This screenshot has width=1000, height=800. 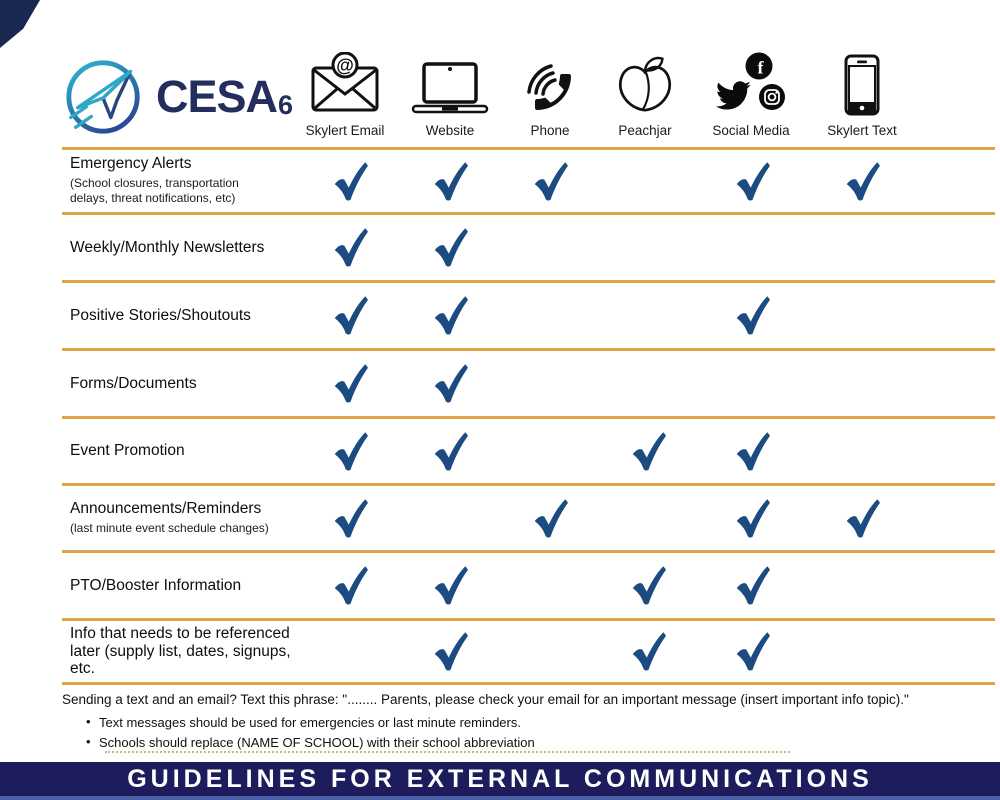 What do you see at coordinates (166, 508) in the screenshot?
I see `row-label: Announcements/Reminders` at bounding box center [166, 508].